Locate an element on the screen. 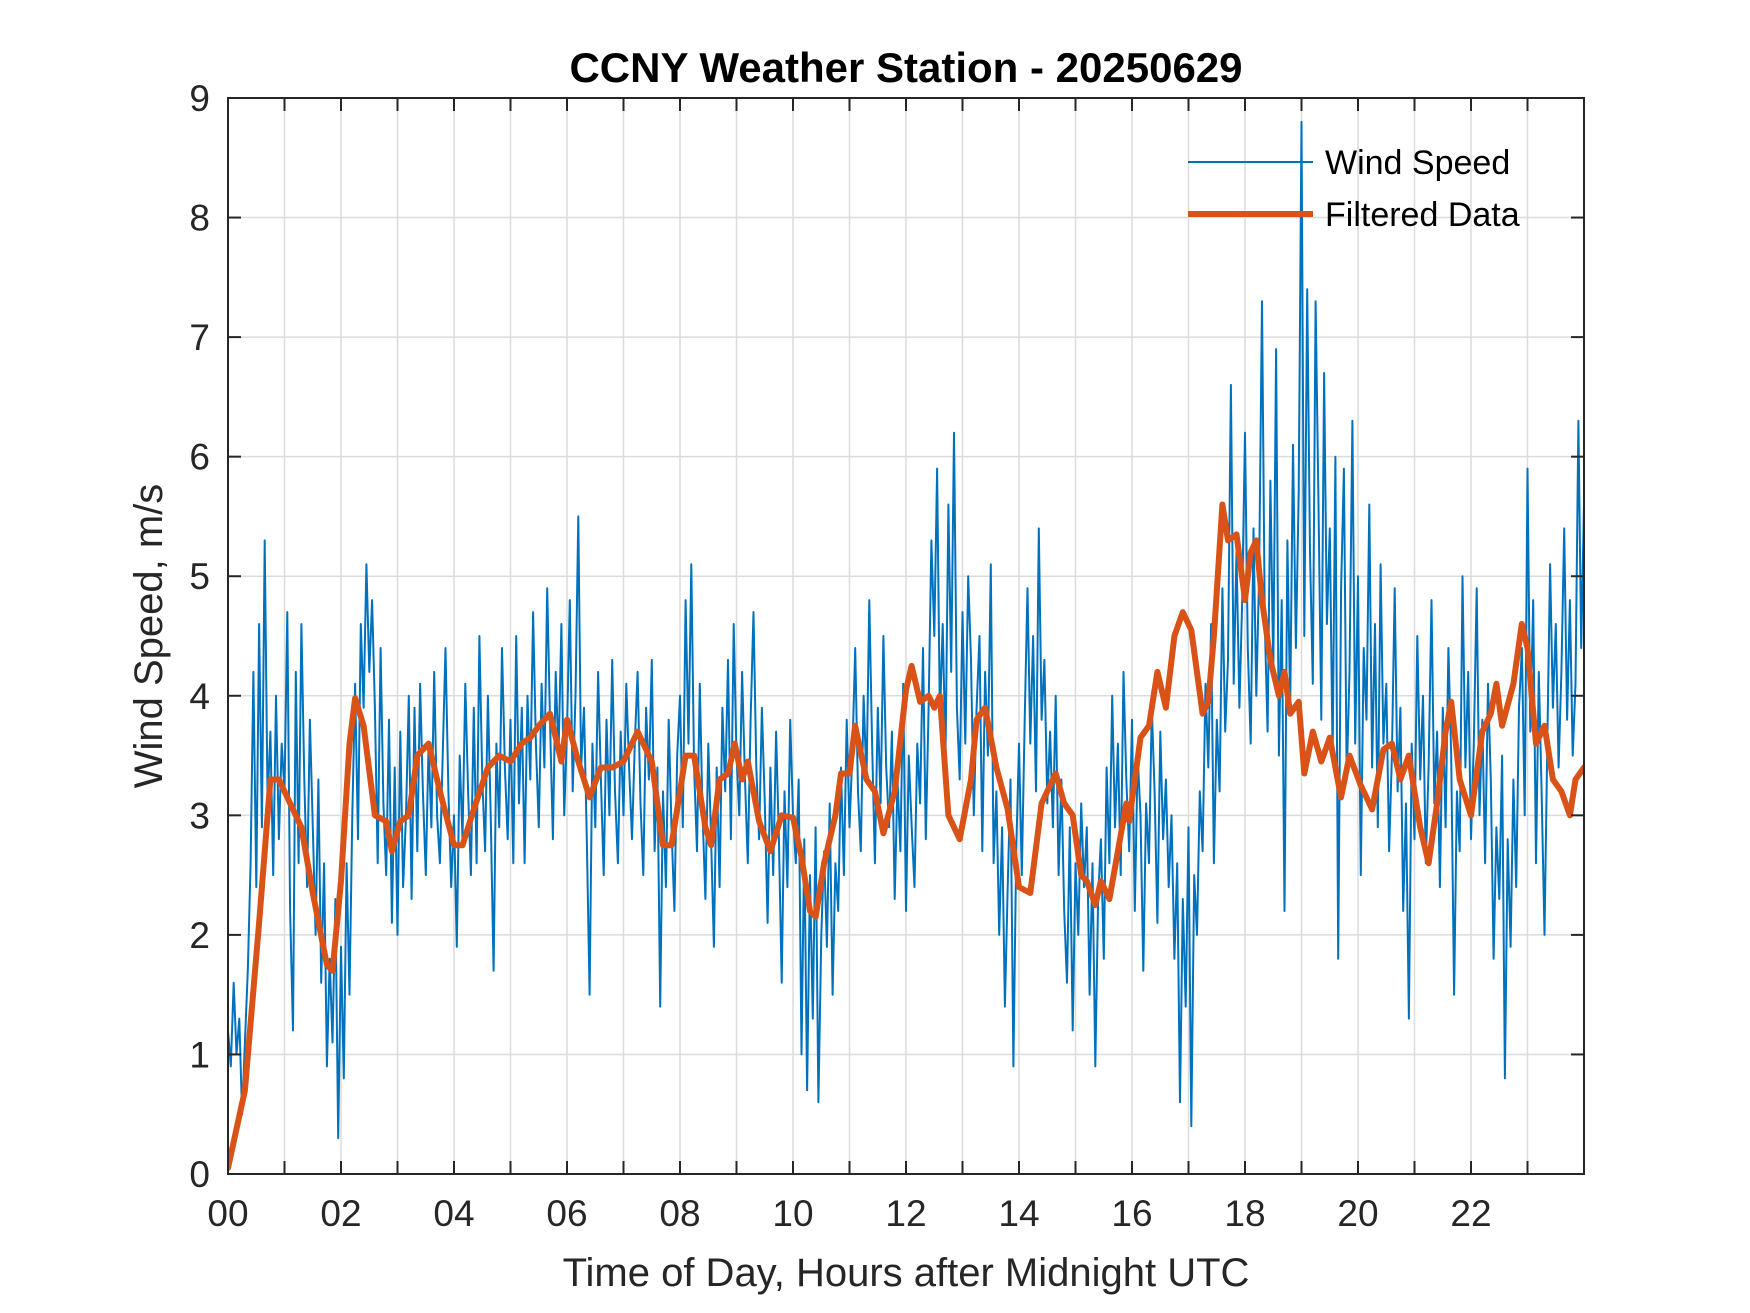  x-tick-label: 06 is located at coordinates (566, 1213).